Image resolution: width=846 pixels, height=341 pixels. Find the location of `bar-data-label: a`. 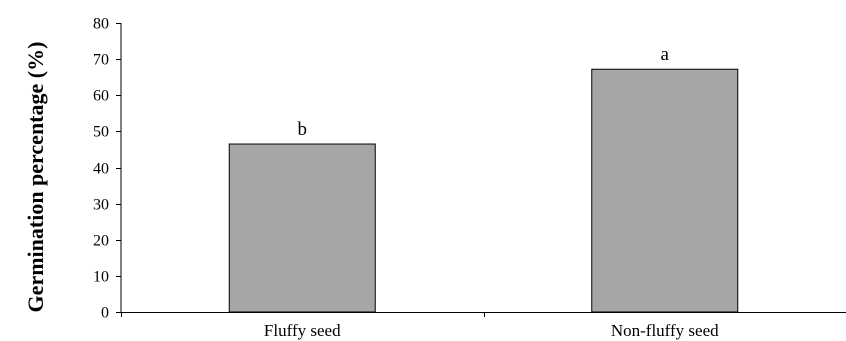

bar-data-label: a is located at coordinates (665, 54).